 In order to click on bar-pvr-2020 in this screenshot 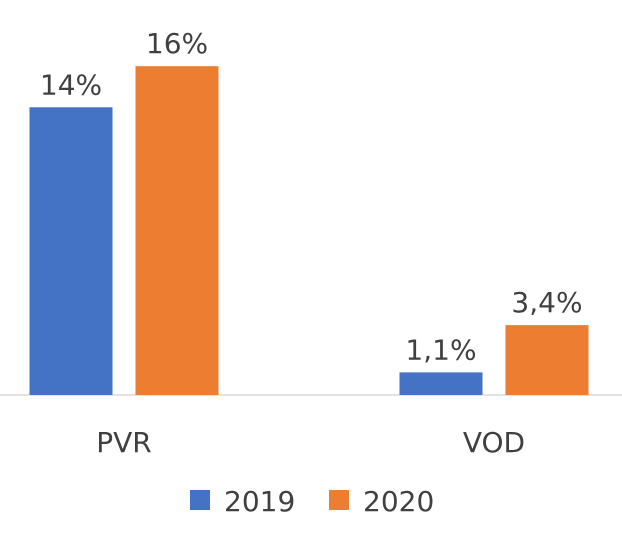, I will do `click(177, 230)`.